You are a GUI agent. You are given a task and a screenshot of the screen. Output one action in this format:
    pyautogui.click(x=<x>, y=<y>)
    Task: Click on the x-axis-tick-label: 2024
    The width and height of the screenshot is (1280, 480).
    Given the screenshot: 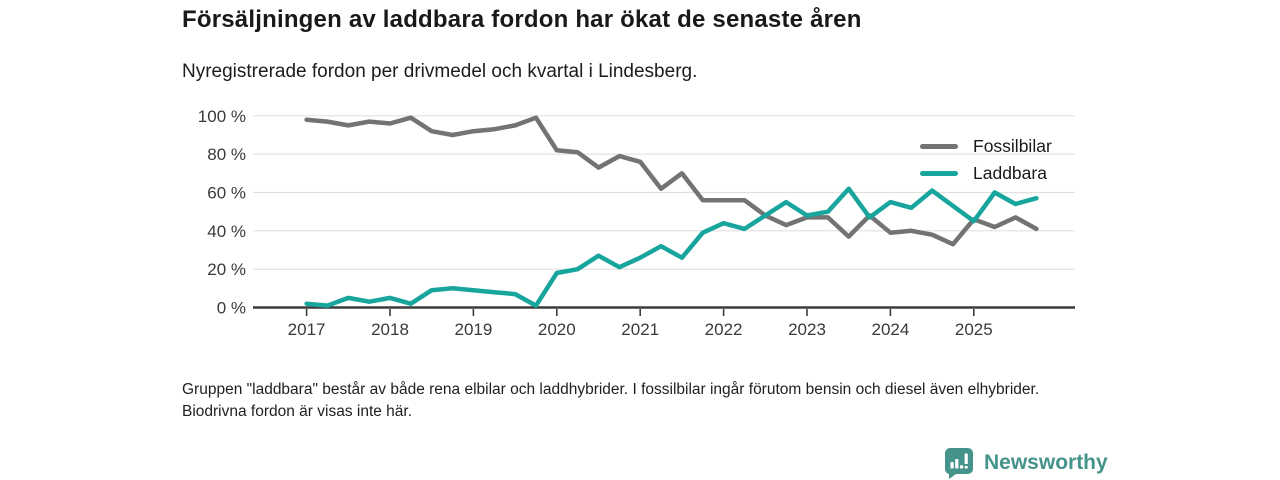 What is the action you would take?
    pyautogui.click(x=890, y=329)
    